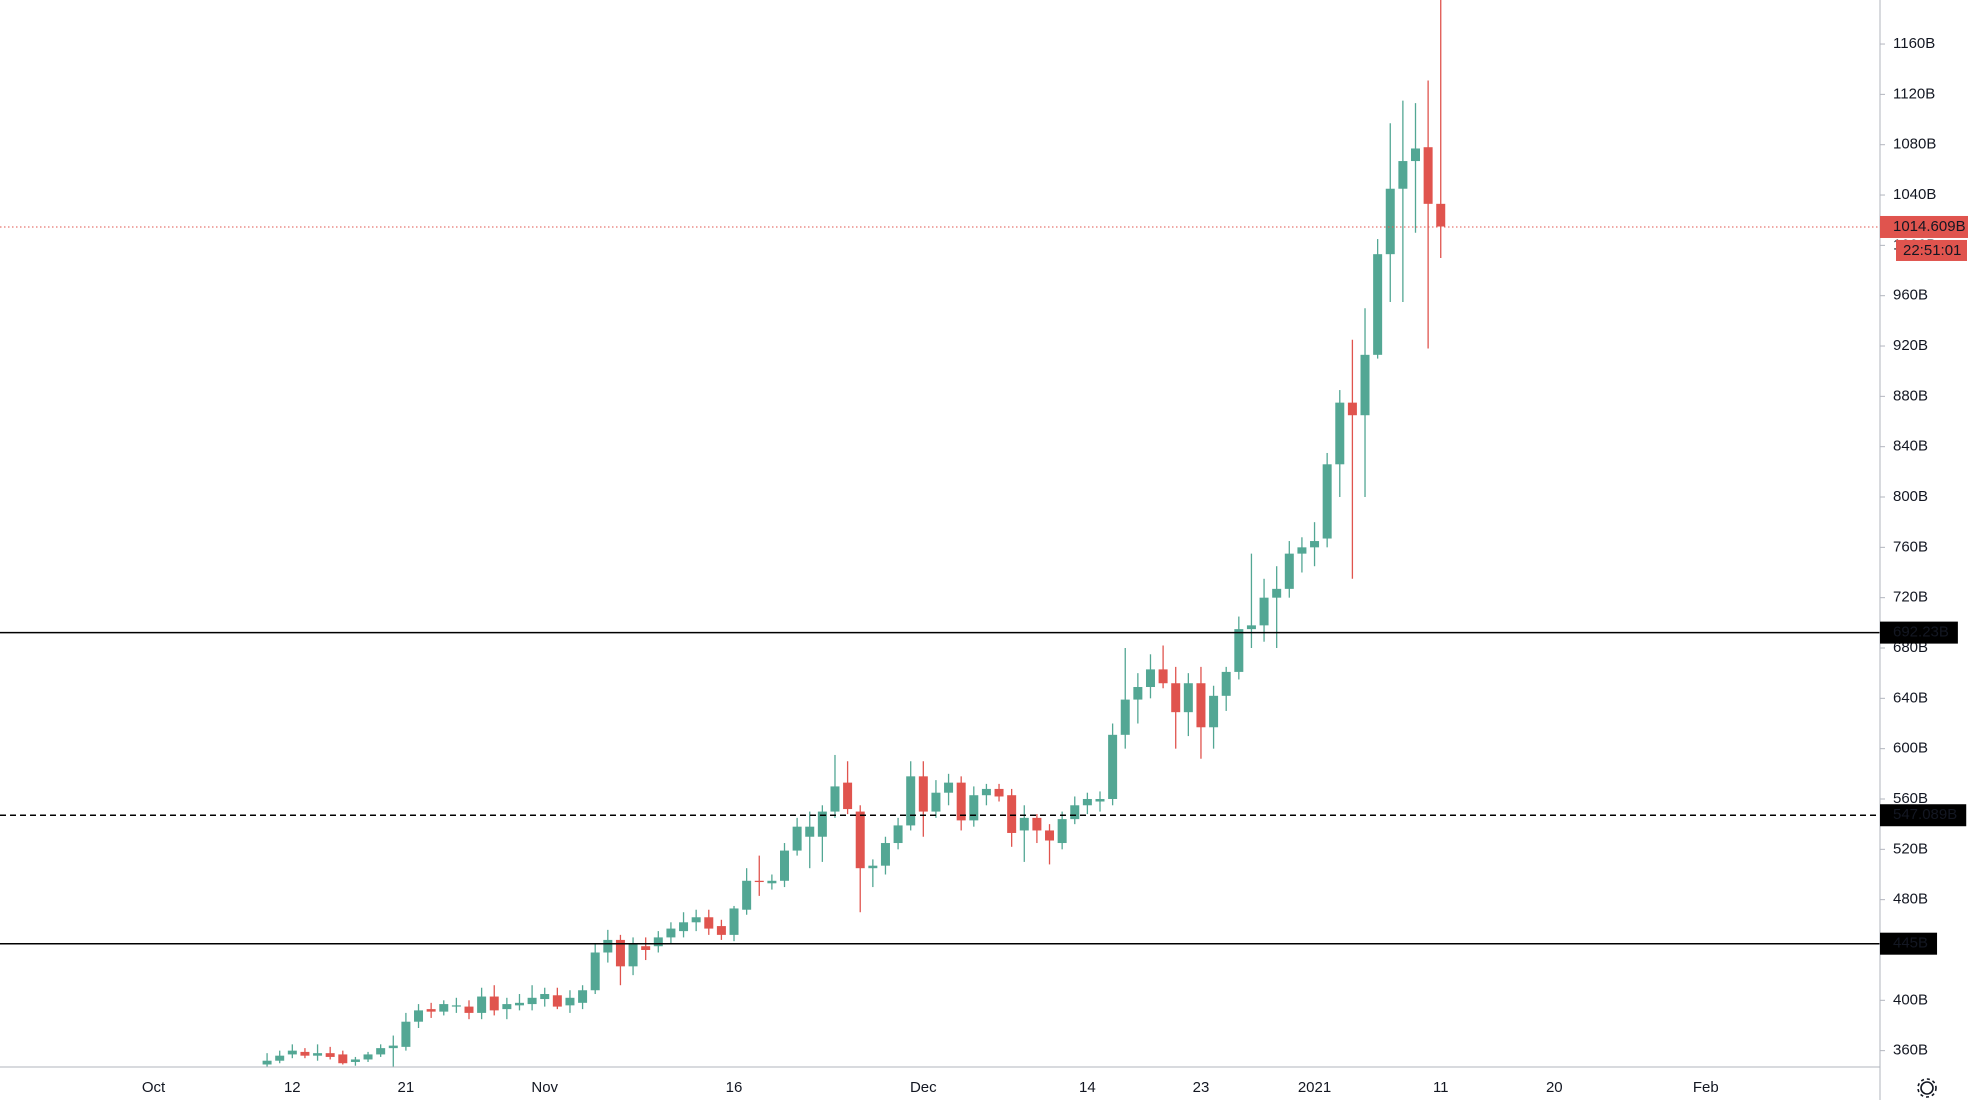  I want to click on last-price-label: 1014.609B, so click(1929, 226).